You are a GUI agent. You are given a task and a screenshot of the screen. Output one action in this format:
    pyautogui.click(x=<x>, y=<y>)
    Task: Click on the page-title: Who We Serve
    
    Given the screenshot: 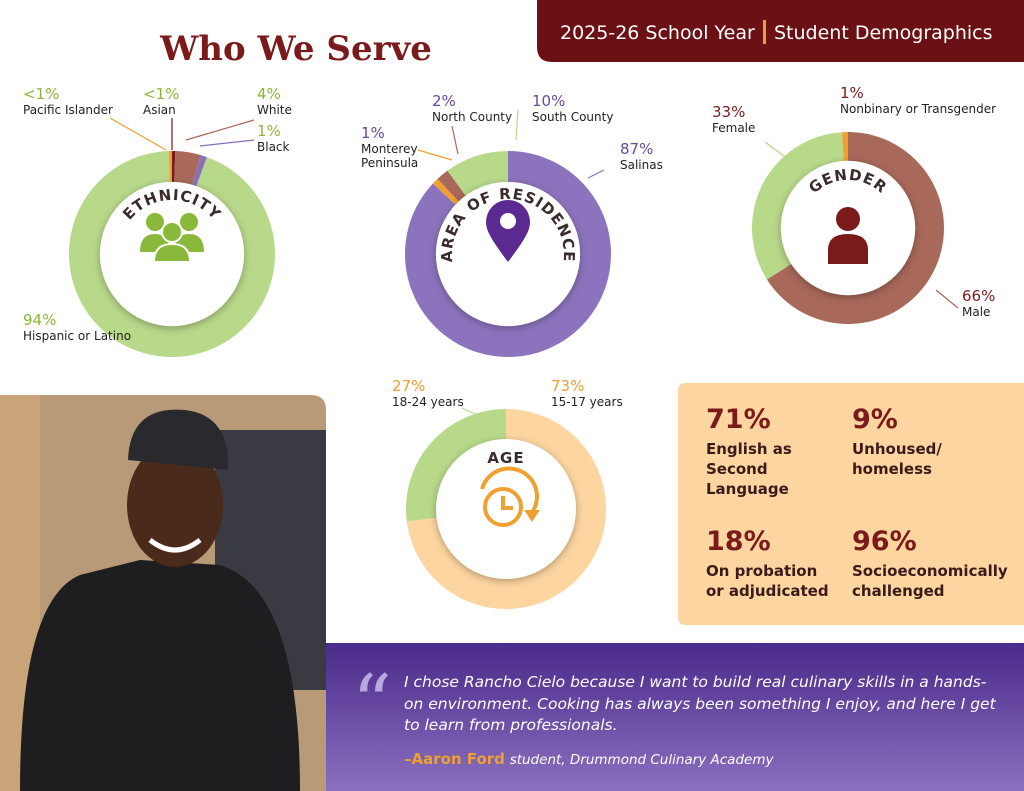 What is the action you would take?
    pyautogui.click(x=295, y=49)
    